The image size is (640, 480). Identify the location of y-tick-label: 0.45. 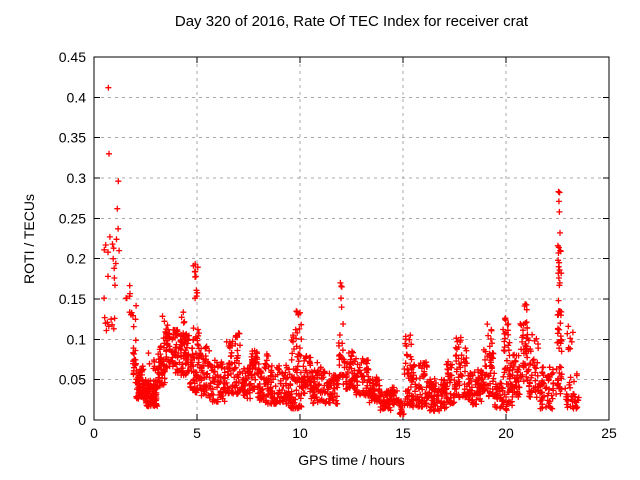
(72, 57).